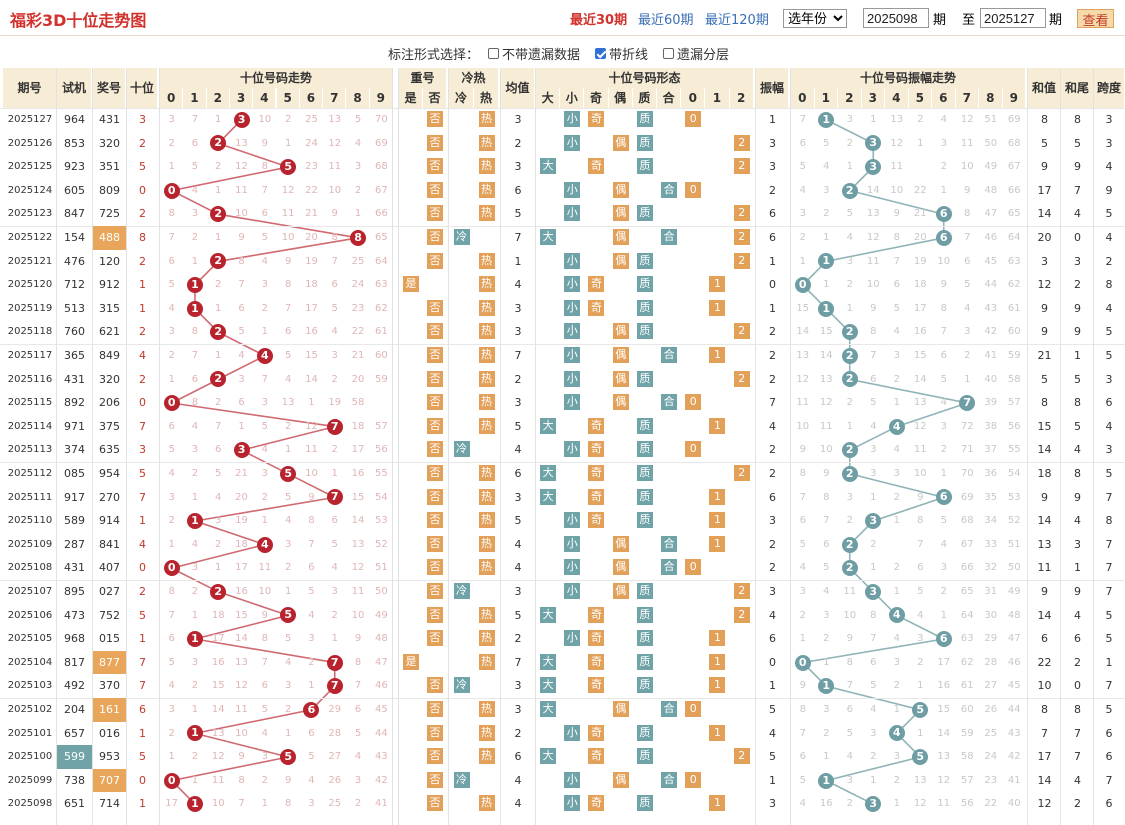  Describe the element at coordinates (742, 592) in the screenshot. I see `form-cell: 2` at that location.